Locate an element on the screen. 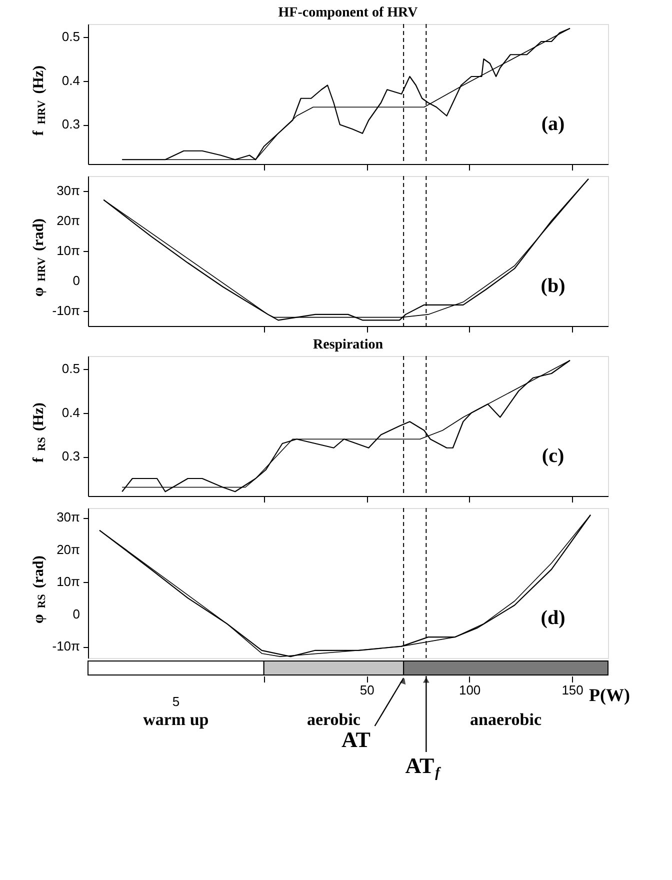 This screenshot has width=672, height=880. annotation: (a) is located at coordinates (553, 124).